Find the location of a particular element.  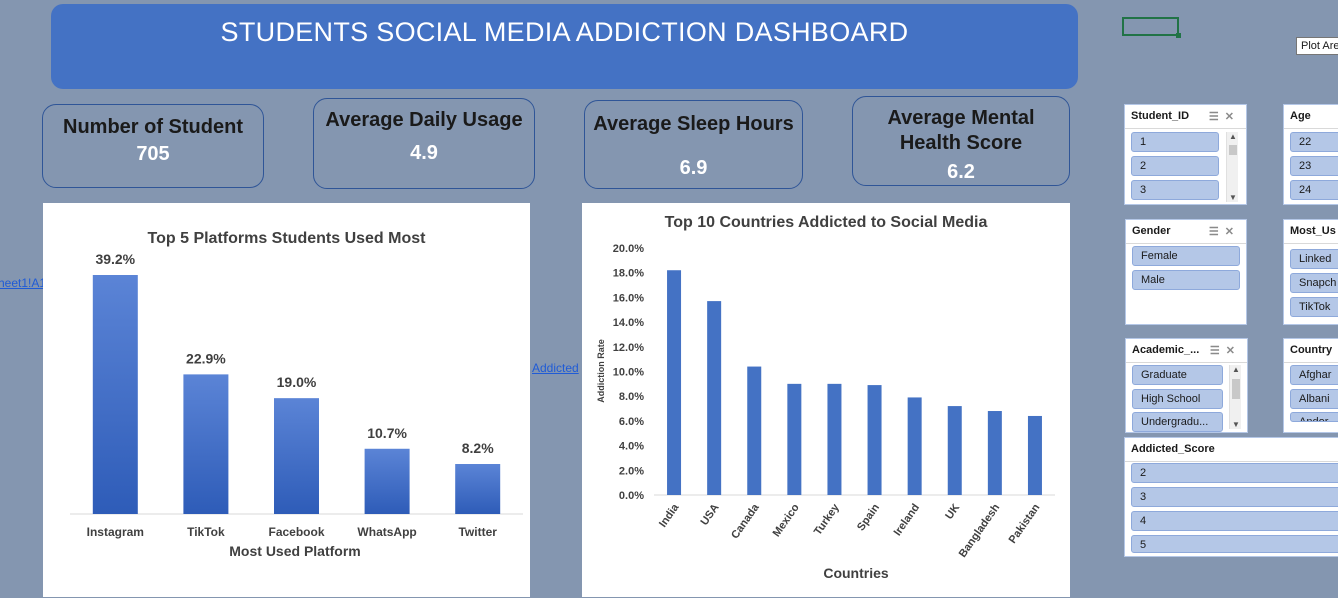

x-tick-label: USA is located at coordinates (709, 515).